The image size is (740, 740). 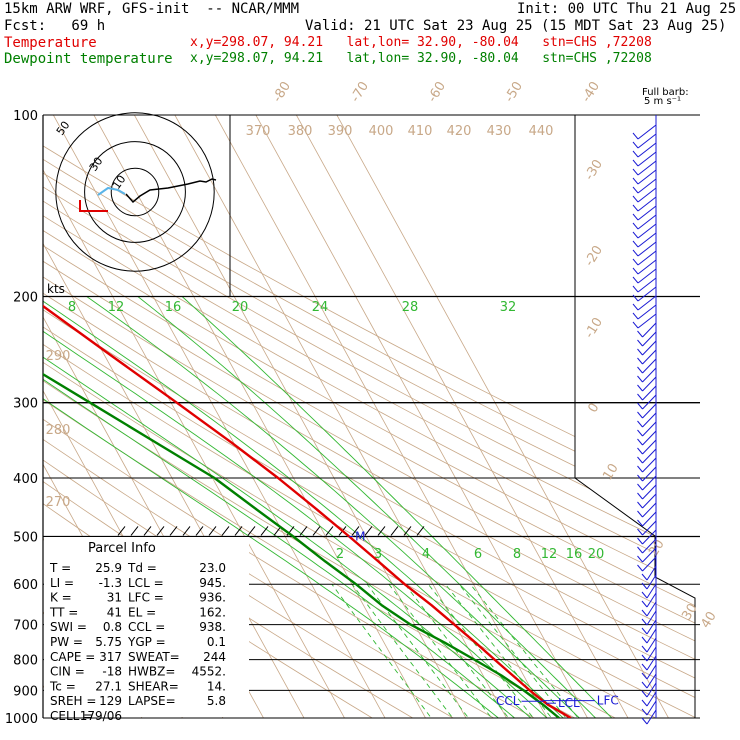 What do you see at coordinates (110, 583) in the screenshot?
I see `parcel-info-cell: -1.3` at bounding box center [110, 583].